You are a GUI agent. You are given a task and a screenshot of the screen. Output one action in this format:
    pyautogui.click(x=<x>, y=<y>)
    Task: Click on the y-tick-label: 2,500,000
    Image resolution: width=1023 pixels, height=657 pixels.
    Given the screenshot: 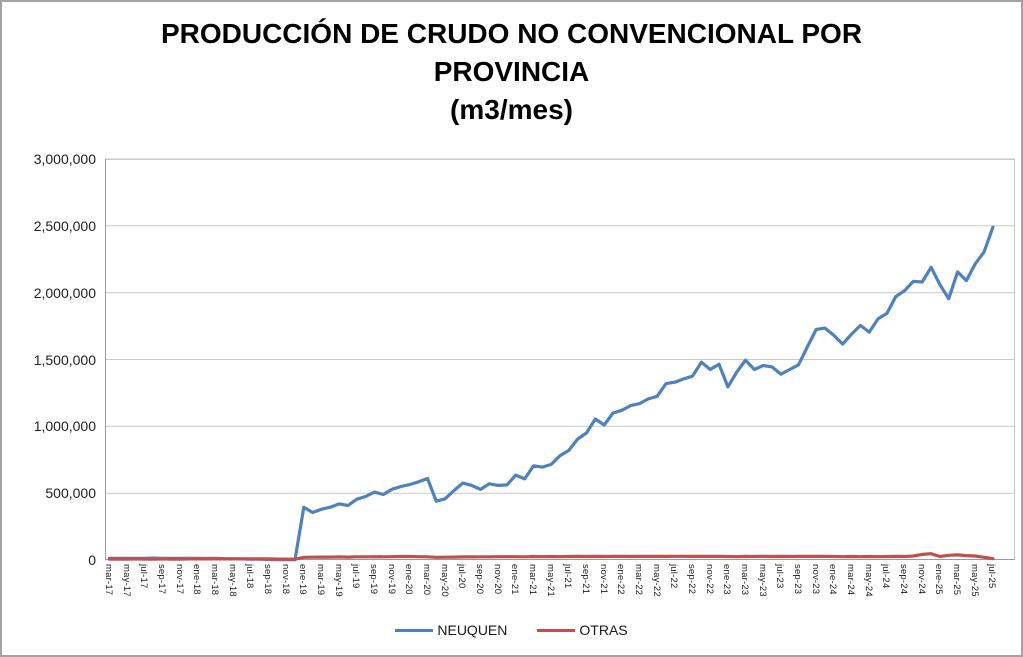 What is the action you would take?
    pyautogui.click(x=64, y=225)
    